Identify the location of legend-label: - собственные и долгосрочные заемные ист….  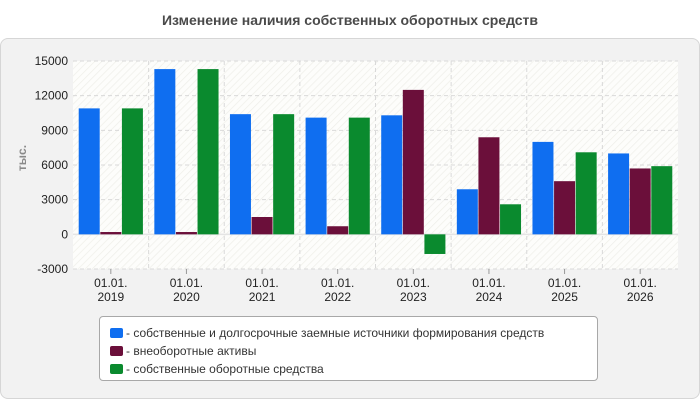
(335, 333).